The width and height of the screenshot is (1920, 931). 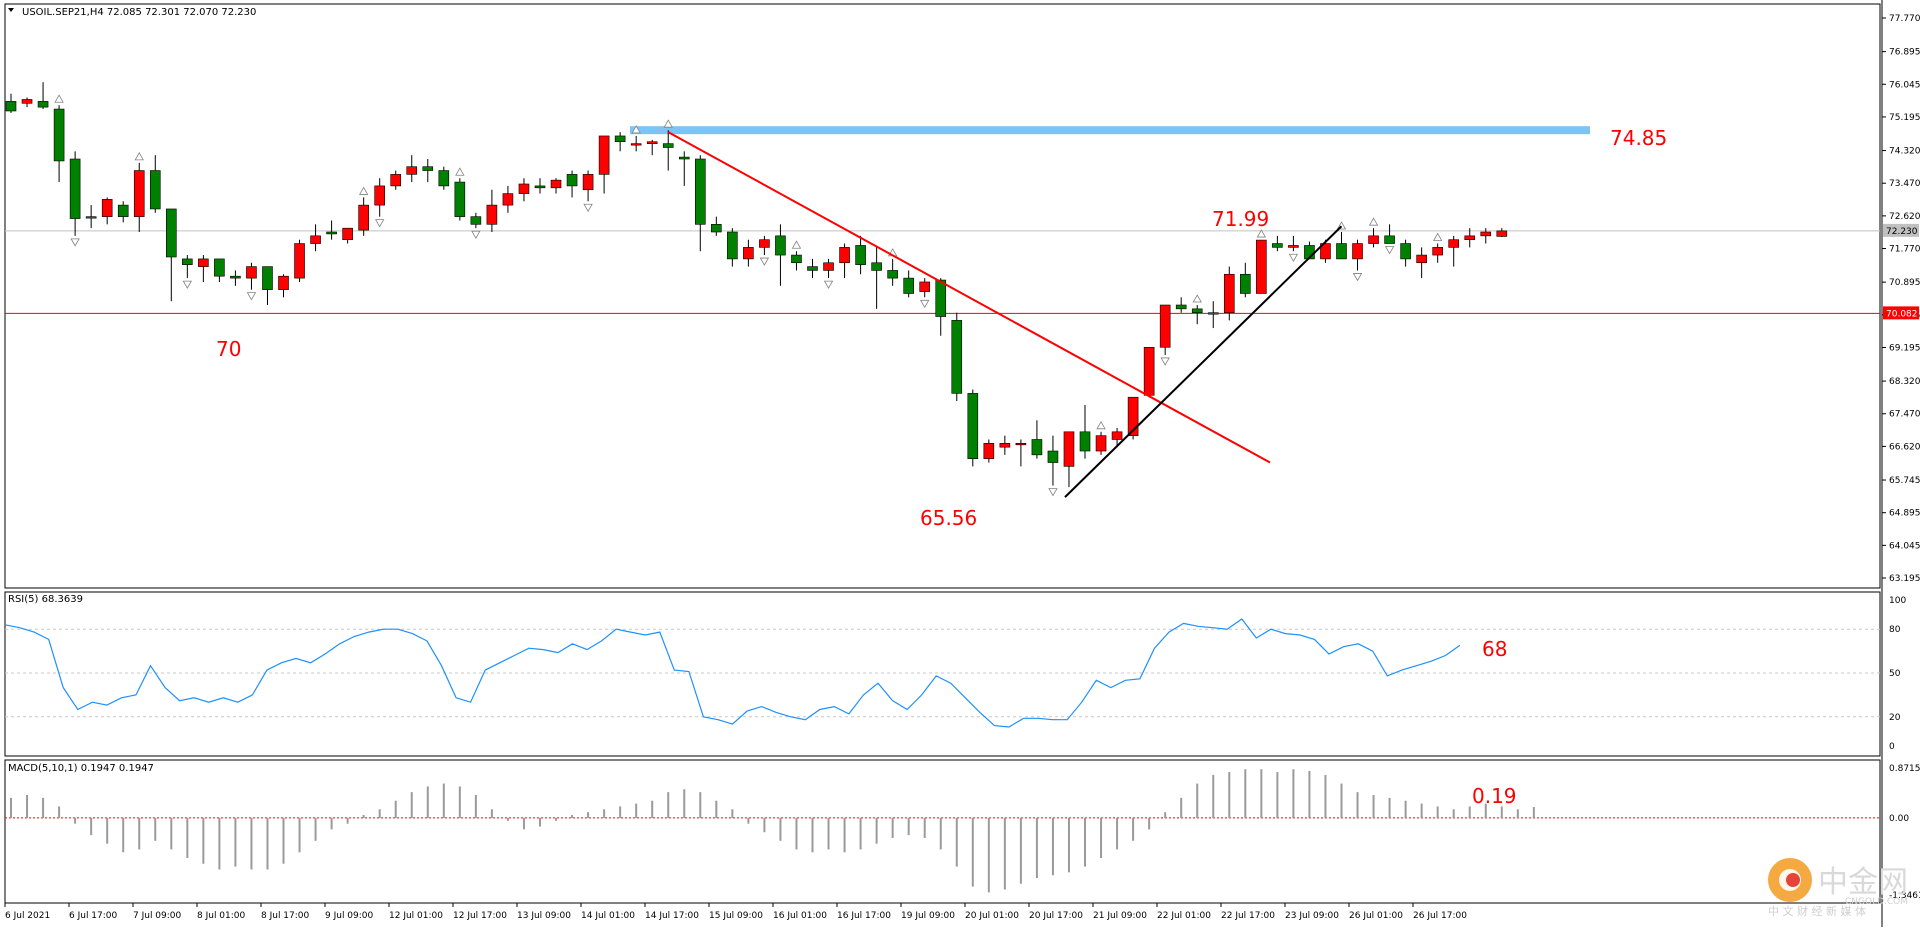 What do you see at coordinates (349, 916) in the screenshot?
I see `time-tick-label: 9 Jul 09:00` at bounding box center [349, 916].